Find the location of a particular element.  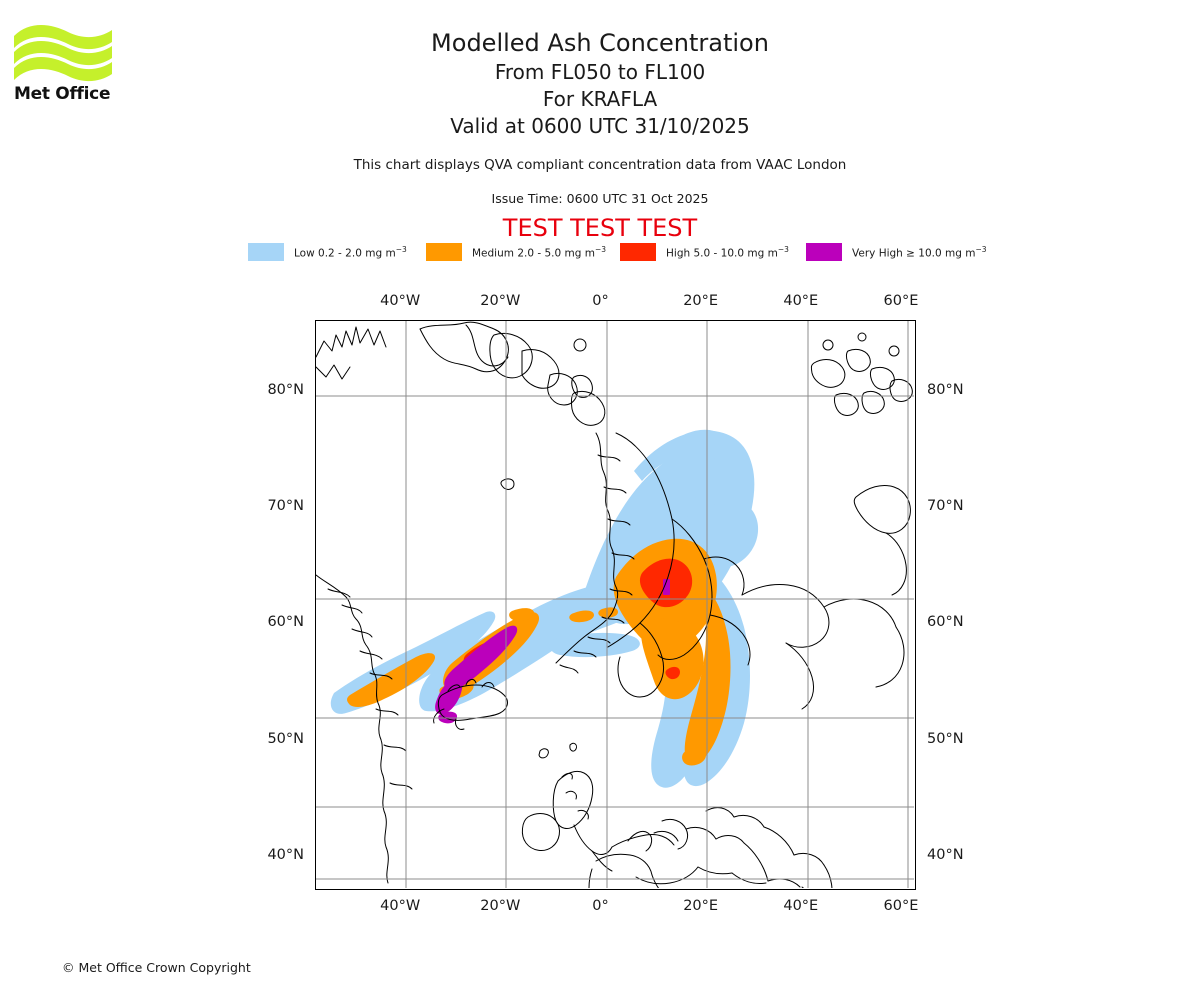

valid-time-subtitle: Valid at 0600 UTC 31/10/2025 is located at coordinates (600, 126).